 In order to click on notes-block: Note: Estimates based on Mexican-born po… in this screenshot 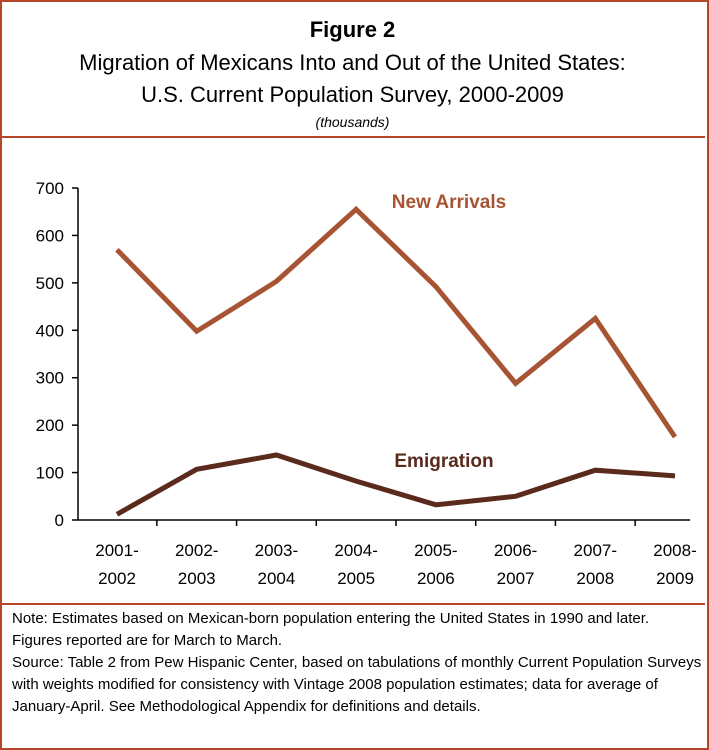, I will do `click(357, 663)`.